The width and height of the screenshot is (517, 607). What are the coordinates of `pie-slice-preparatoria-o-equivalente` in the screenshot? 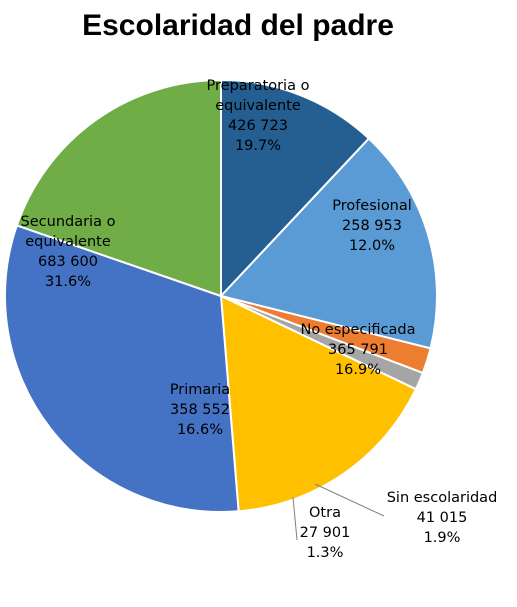 It's located at (118, 188).